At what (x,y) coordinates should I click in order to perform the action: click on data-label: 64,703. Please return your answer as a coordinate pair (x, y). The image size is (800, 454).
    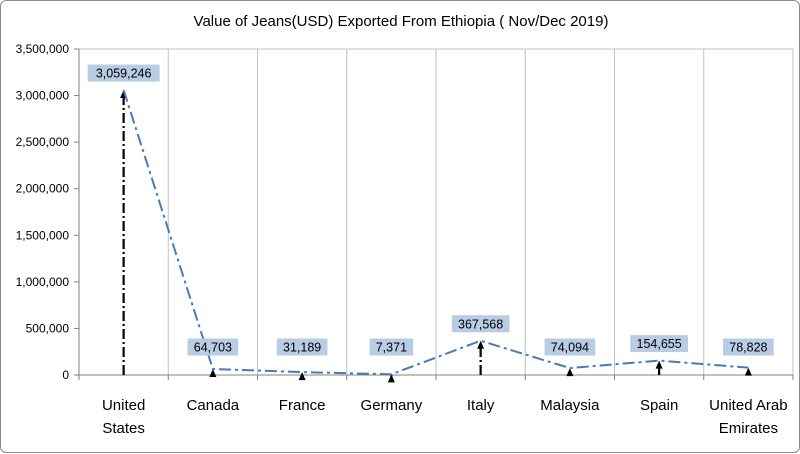
    Looking at the image, I should click on (213, 347).